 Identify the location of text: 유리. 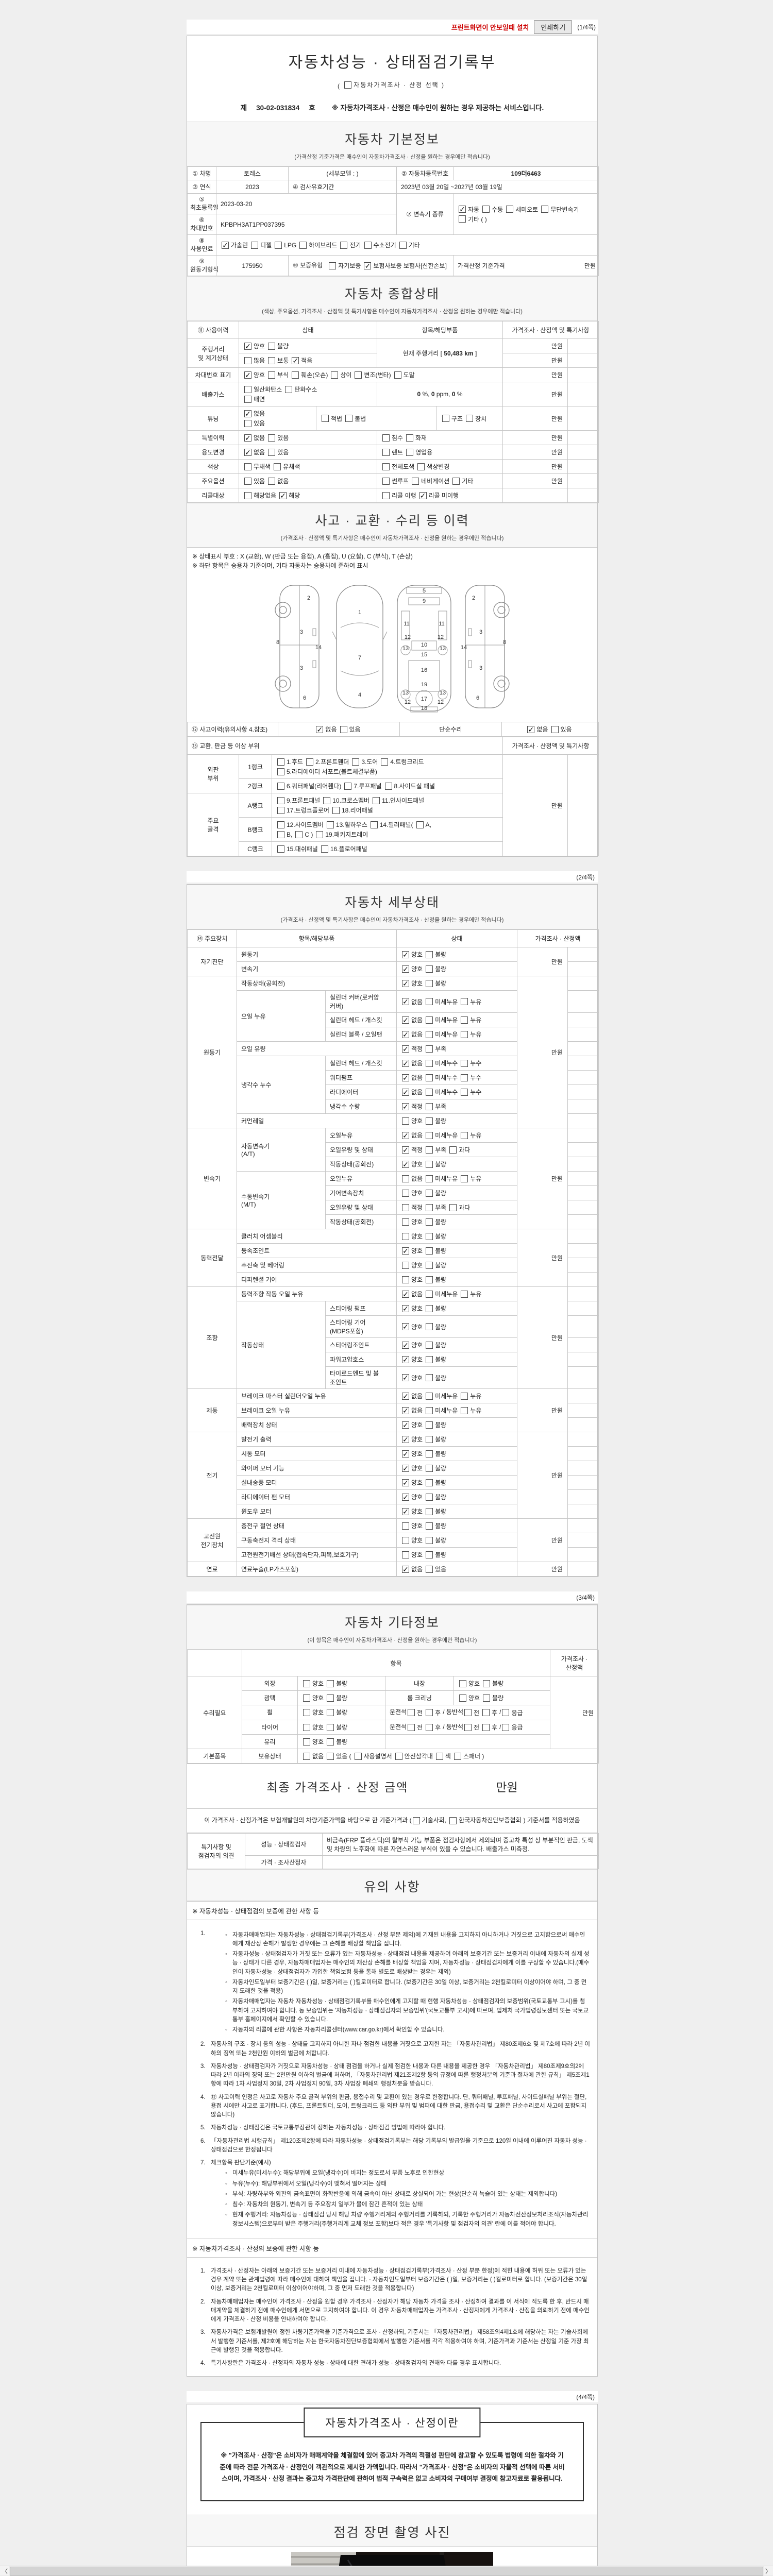
(270, 1742).